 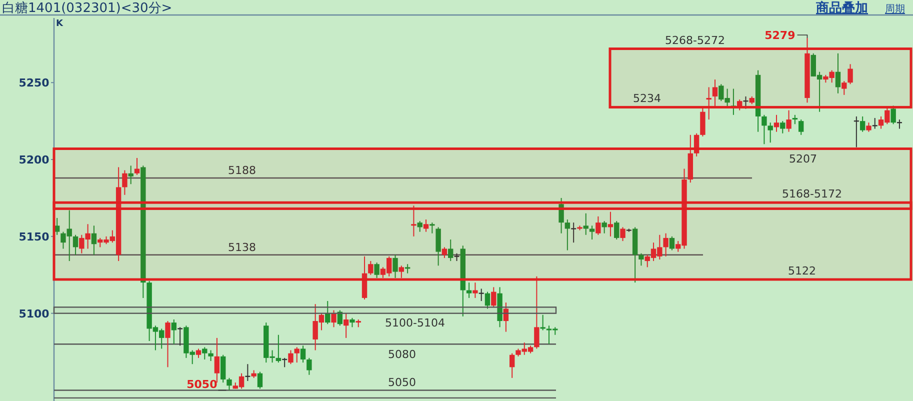 I want to click on title: 白糖1401(032301)<30分>, so click(x=87, y=8).